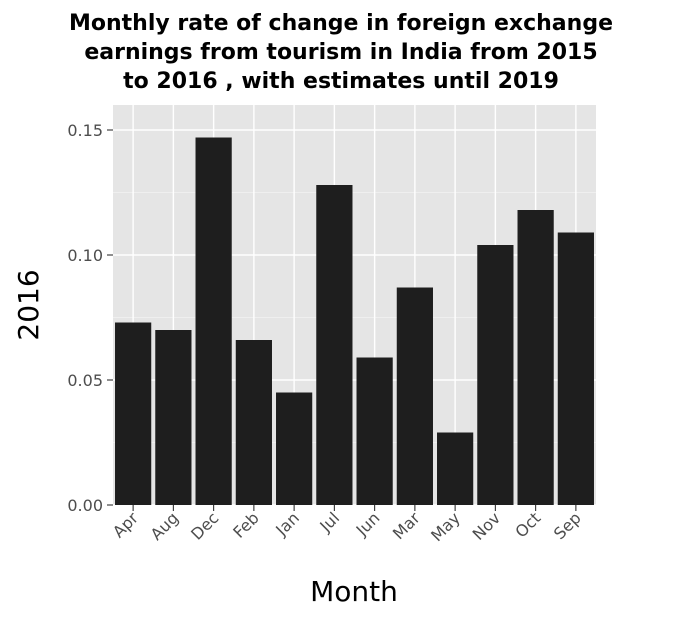 The width and height of the screenshot is (684, 618). What do you see at coordinates (245, 524) in the screenshot?
I see `x-tick-label-feb: Feb` at bounding box center [245, 524].